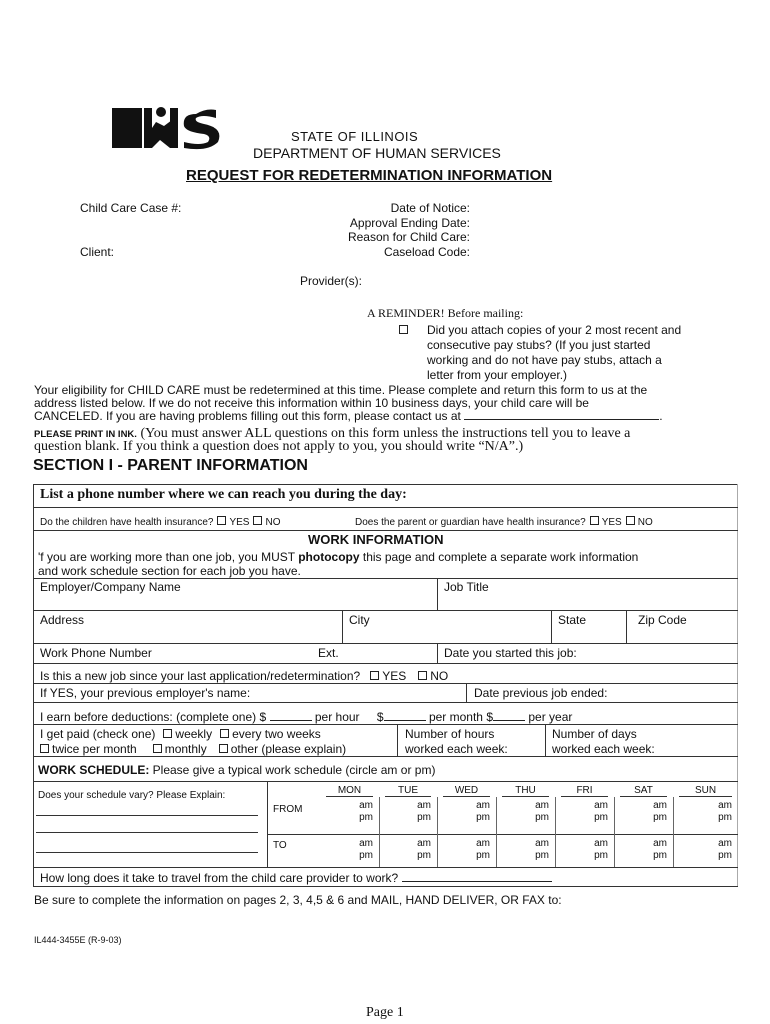  Describe the element at coordinates (97, 252) in the screenshot. I see `client-label: Client:` at that location.